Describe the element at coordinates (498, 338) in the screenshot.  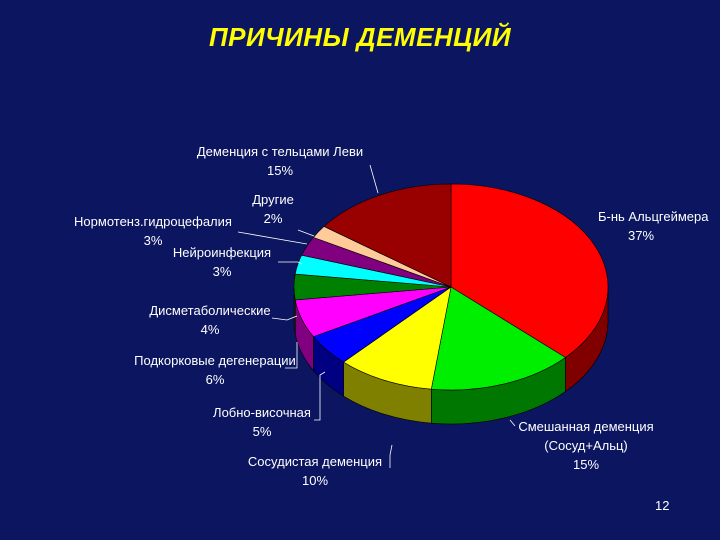
I see `slice-mixed` at that location.